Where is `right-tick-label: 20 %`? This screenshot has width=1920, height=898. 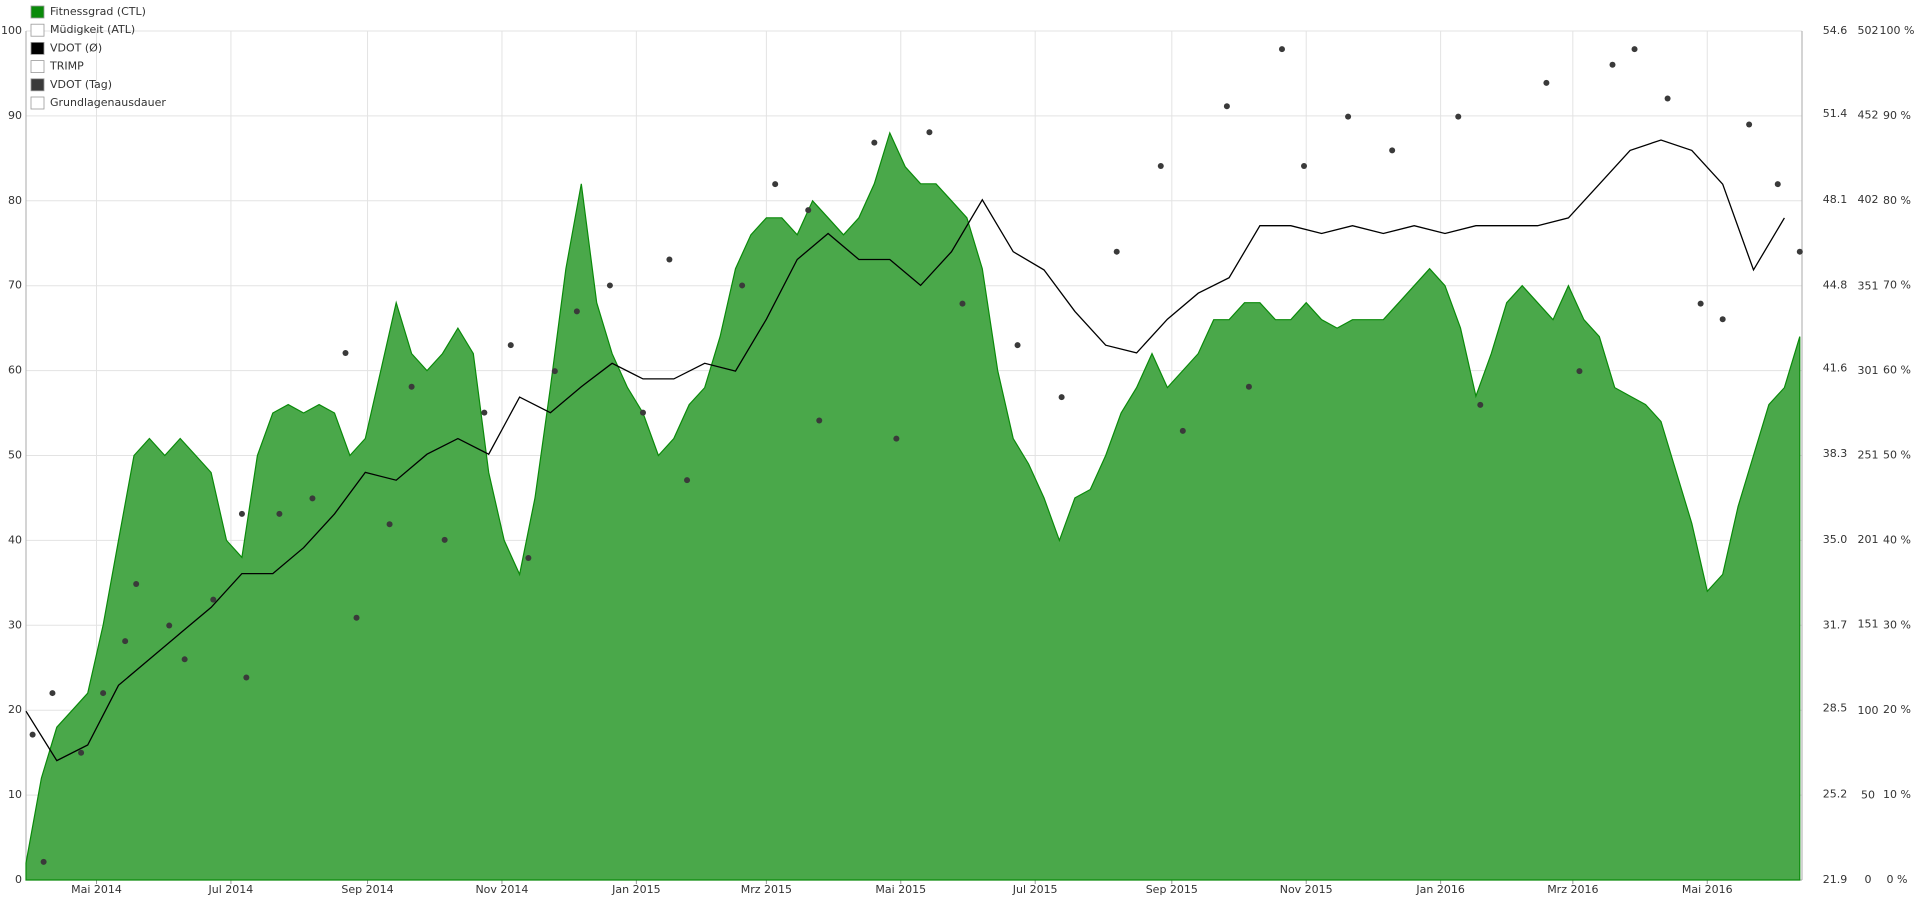
right-tick-label: 20 % is located at coordinates (1897, 709).